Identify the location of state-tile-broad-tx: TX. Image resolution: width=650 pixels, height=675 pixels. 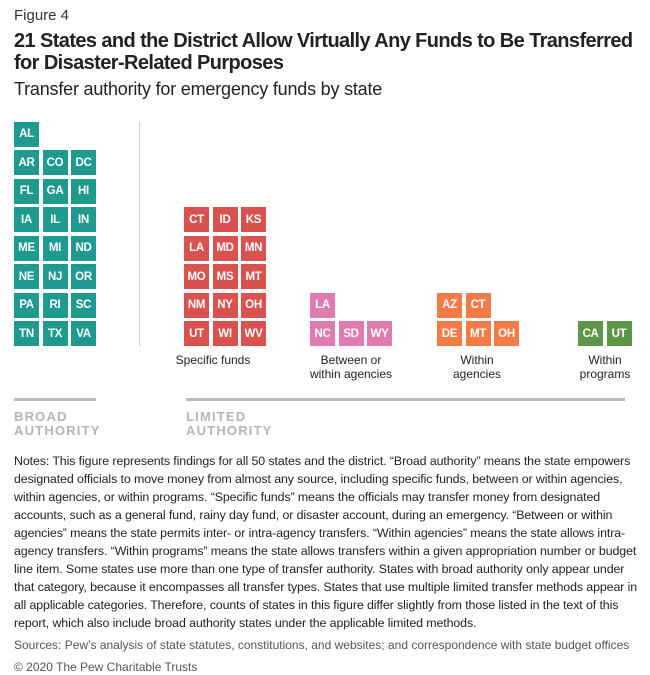
(55, 333).